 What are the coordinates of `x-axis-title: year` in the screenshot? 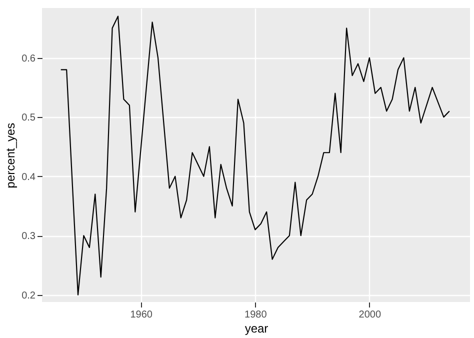 It's located at (256, 329).